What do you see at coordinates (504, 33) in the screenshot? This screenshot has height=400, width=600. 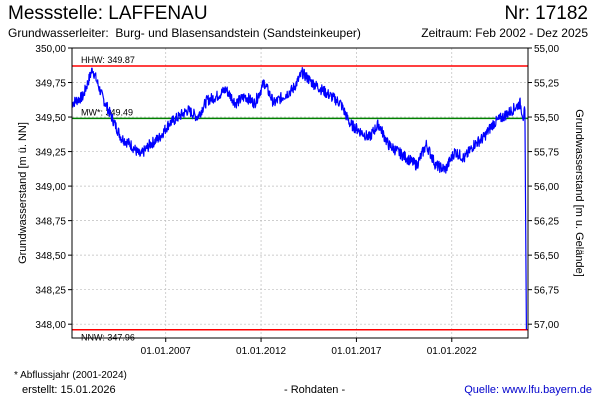 I see `period-range: Zeitraum: Feb 2002 - Dez 2025` at bounding box center [504, 33].